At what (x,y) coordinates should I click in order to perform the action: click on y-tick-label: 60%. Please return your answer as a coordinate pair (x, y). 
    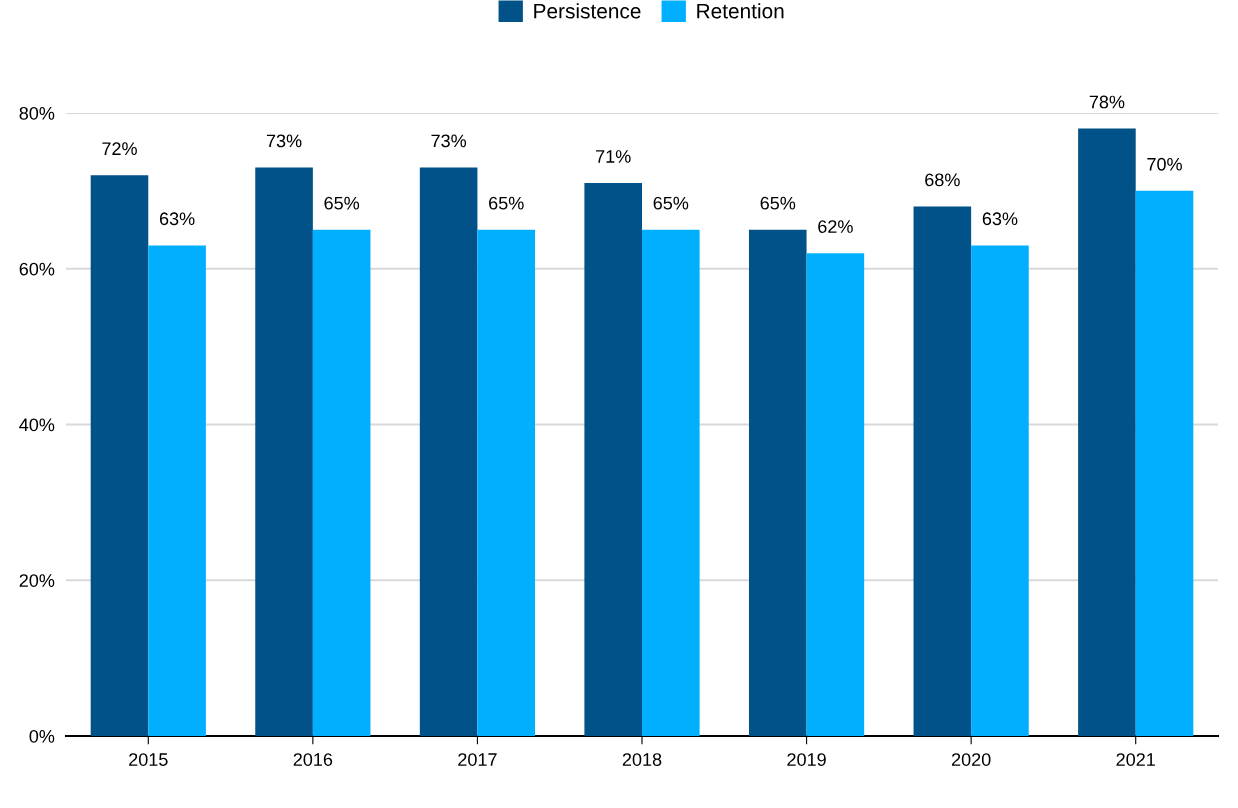
    Looking at the image, I should click on (37, 269).